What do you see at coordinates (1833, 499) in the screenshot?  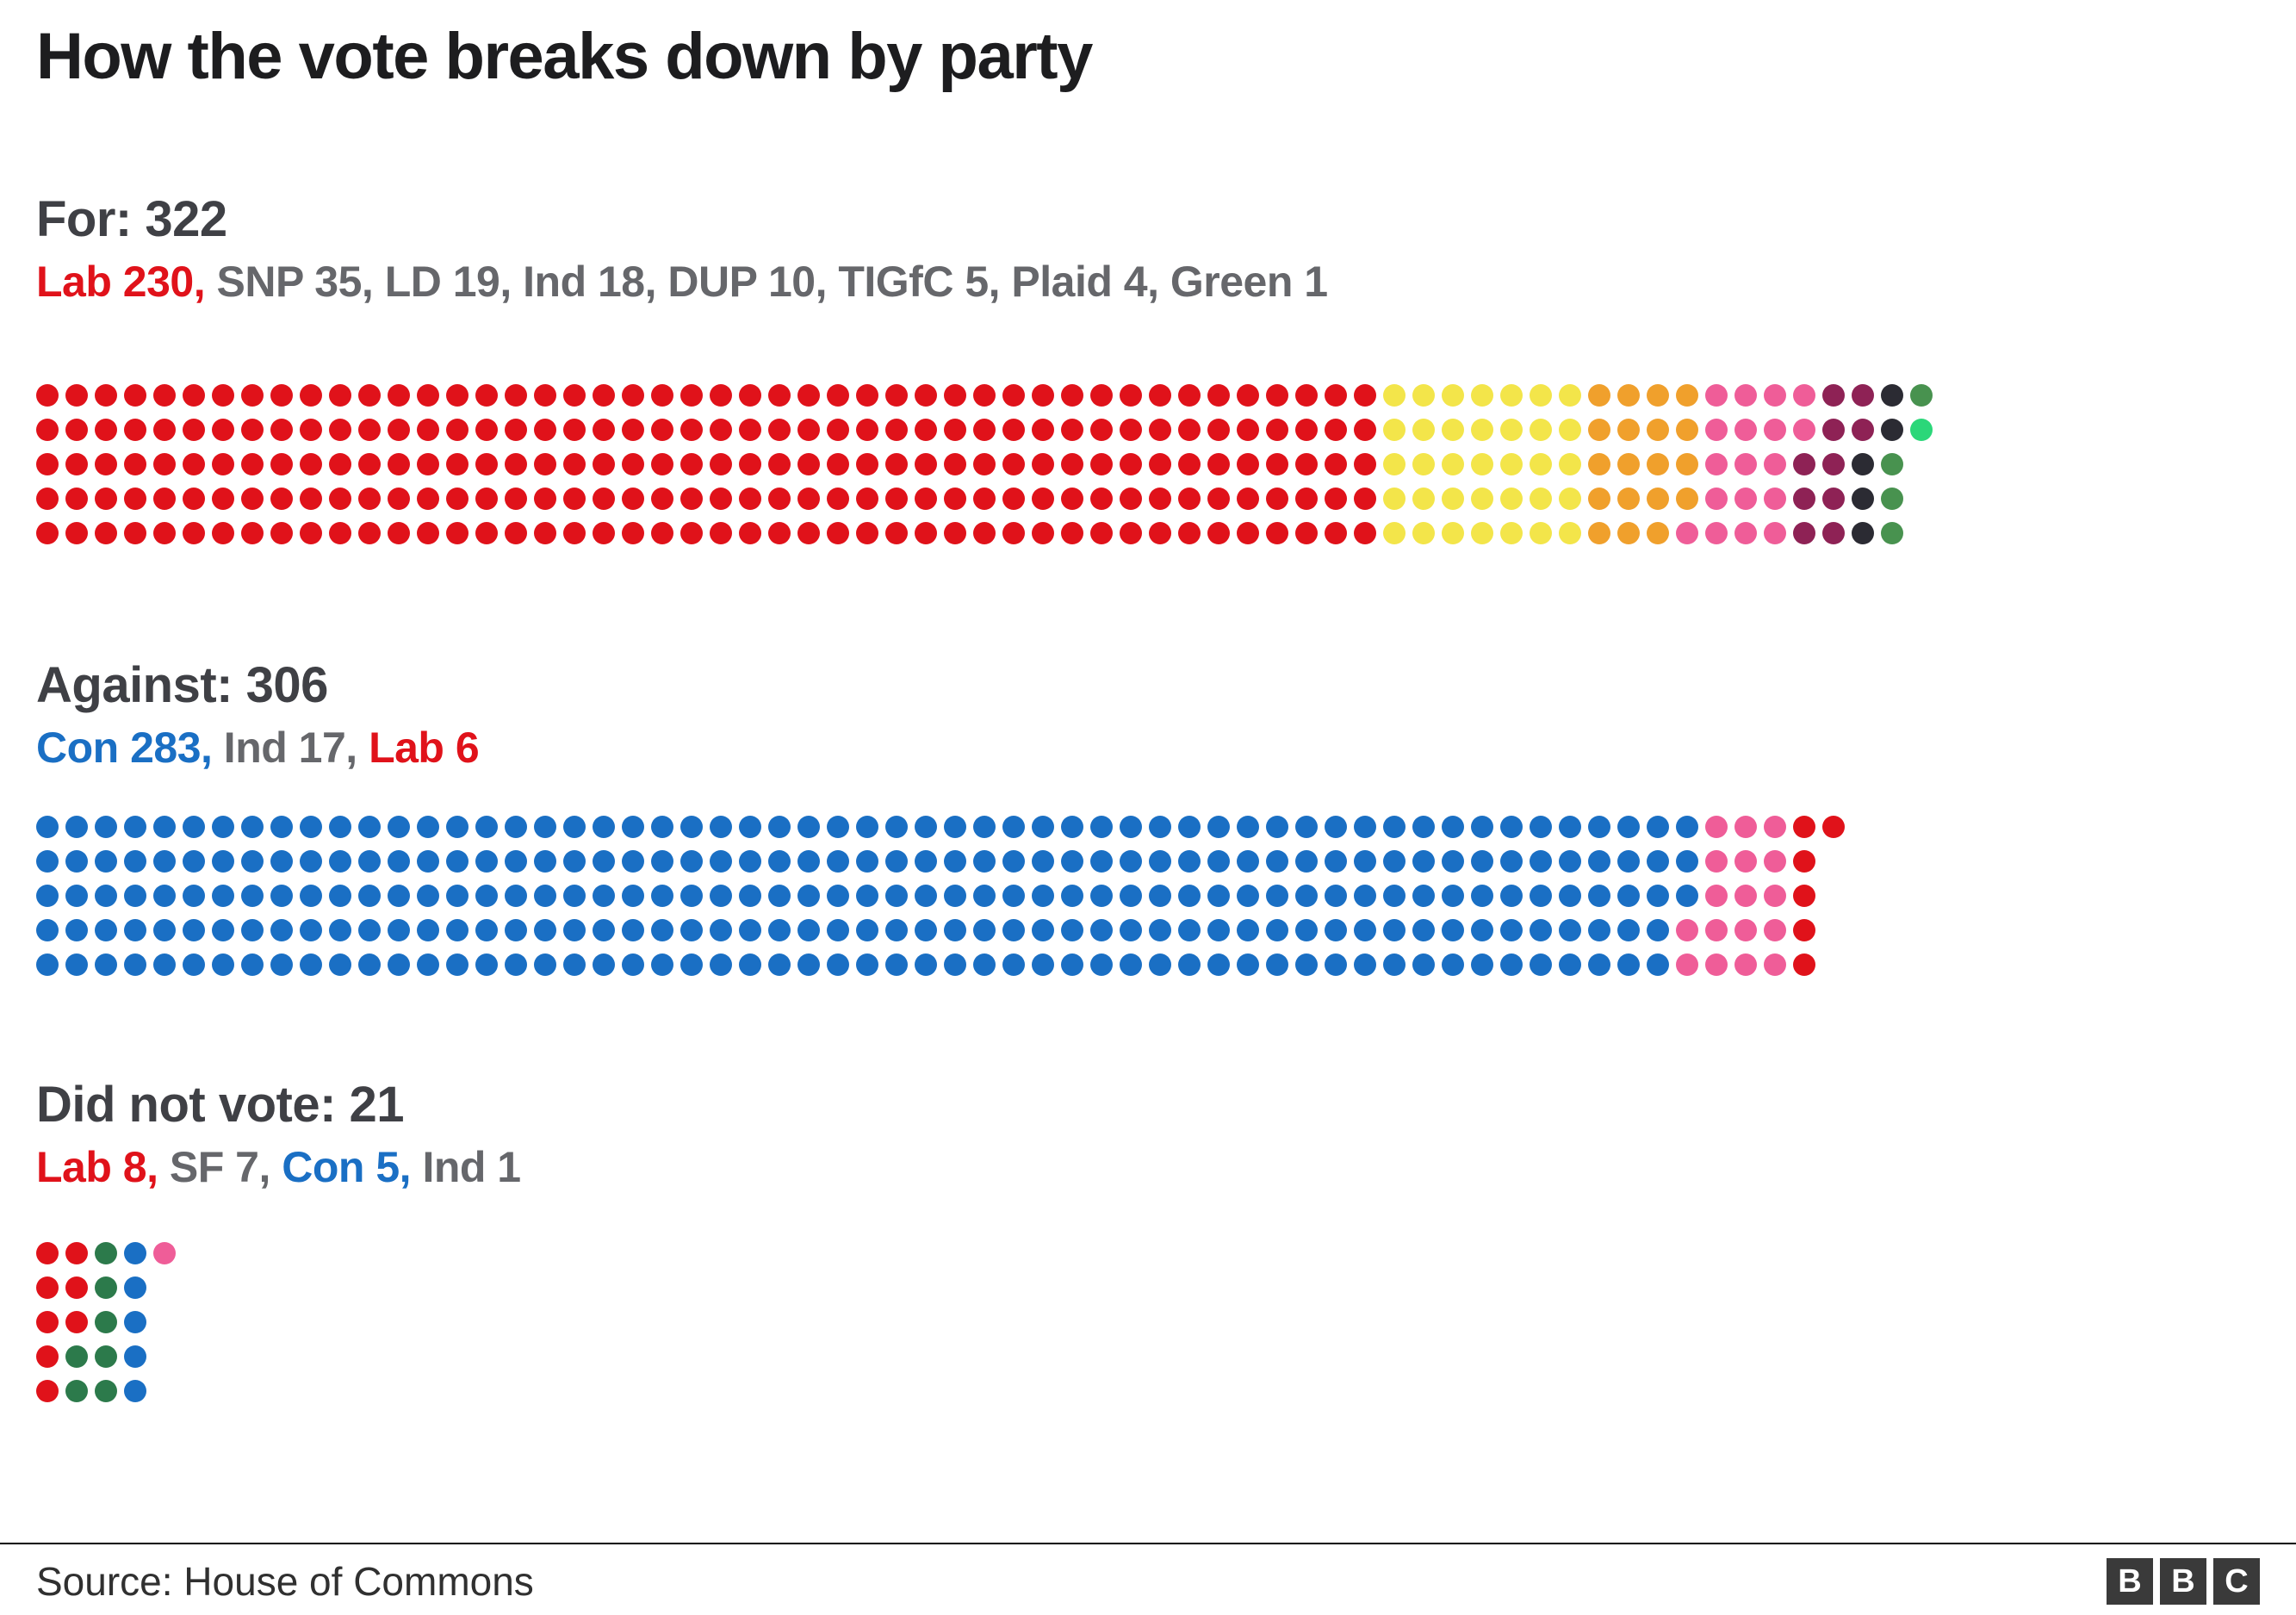 I see `dot-dup` at bounding box center [1833, 499].